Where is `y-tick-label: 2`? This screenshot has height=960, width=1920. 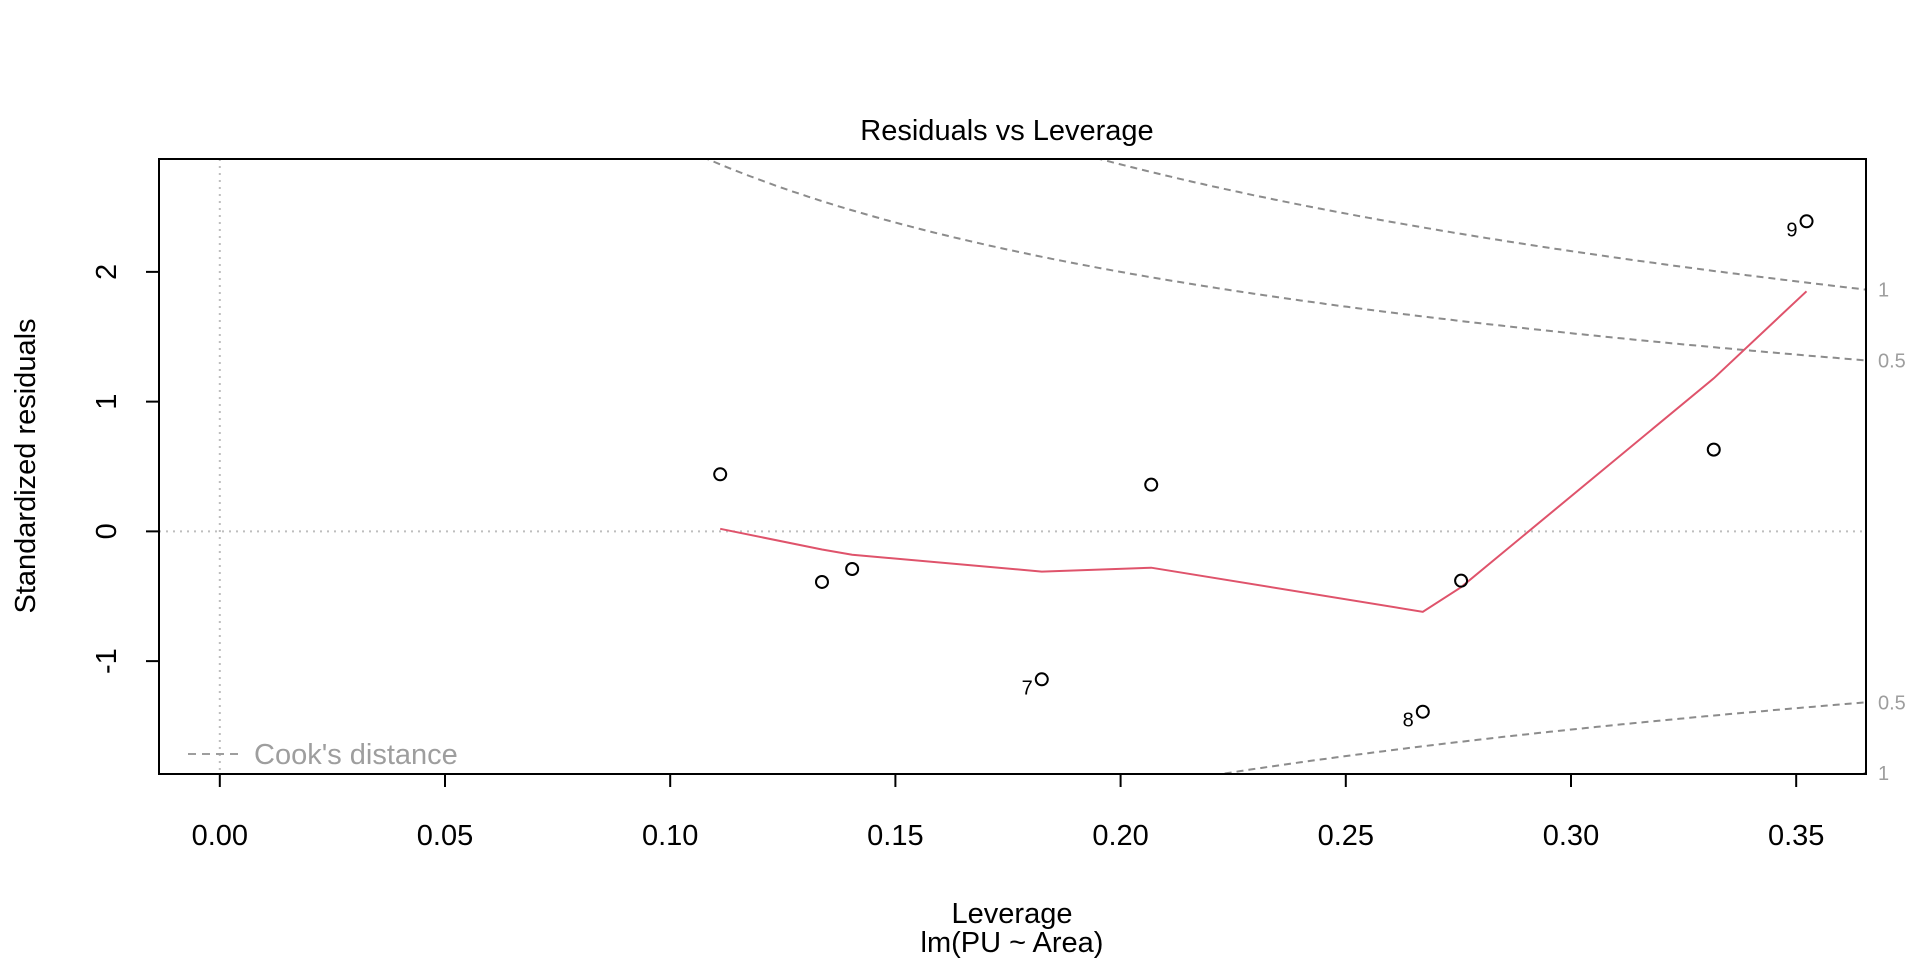
y-tick-label: 2 is located at coordinates (107, 272).